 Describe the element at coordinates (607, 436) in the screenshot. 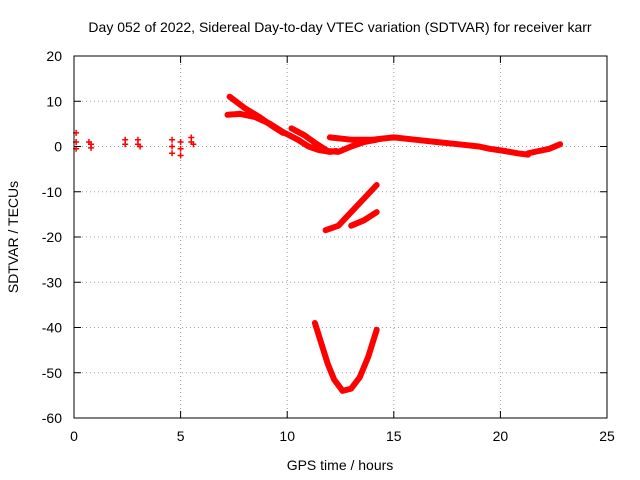

I see `x-tick-label: 25` at that location.